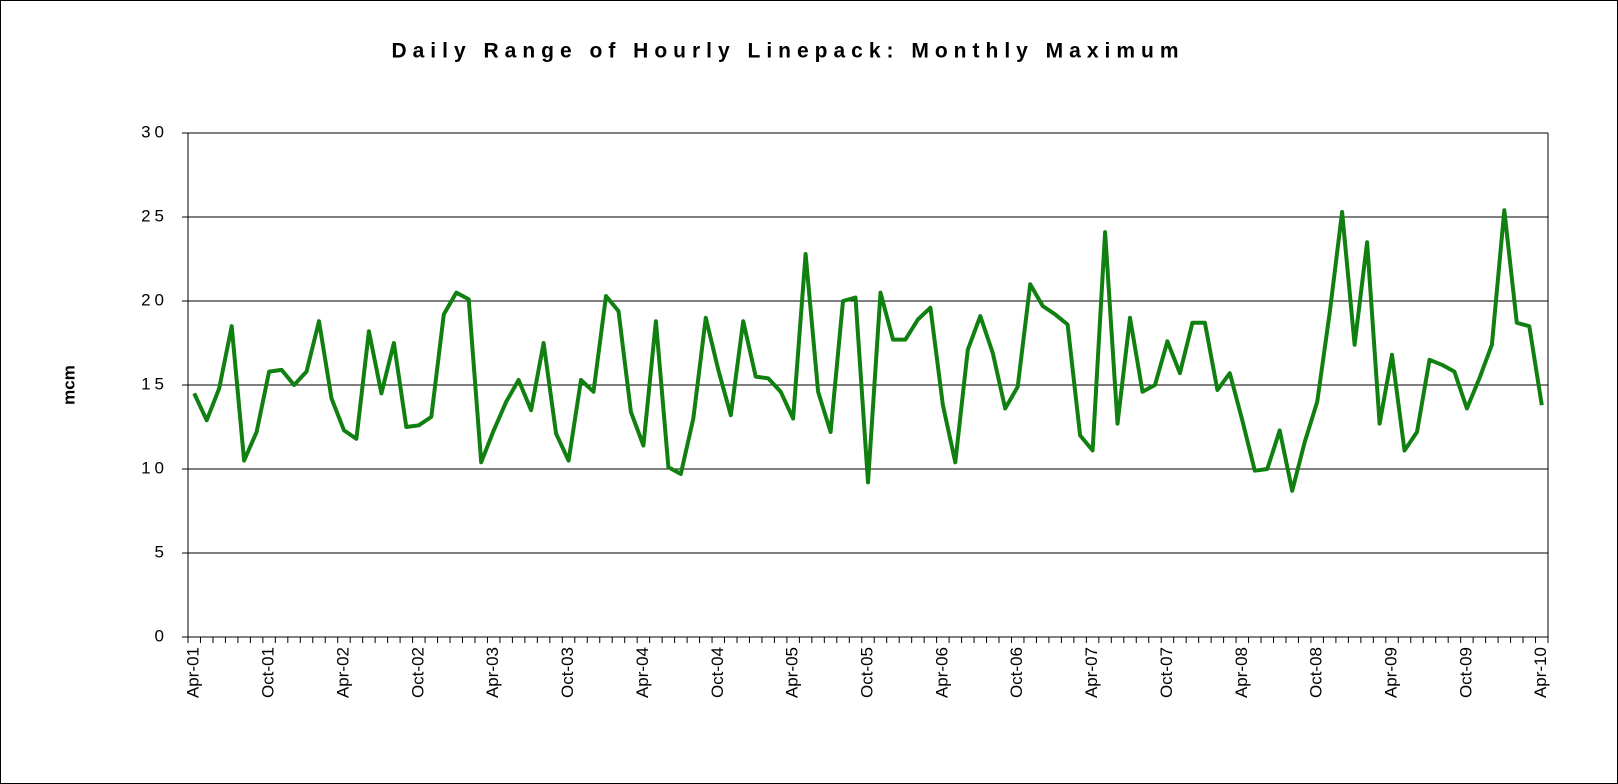  I want to click on x-tick-label: Oct-04, so click(717, 672).